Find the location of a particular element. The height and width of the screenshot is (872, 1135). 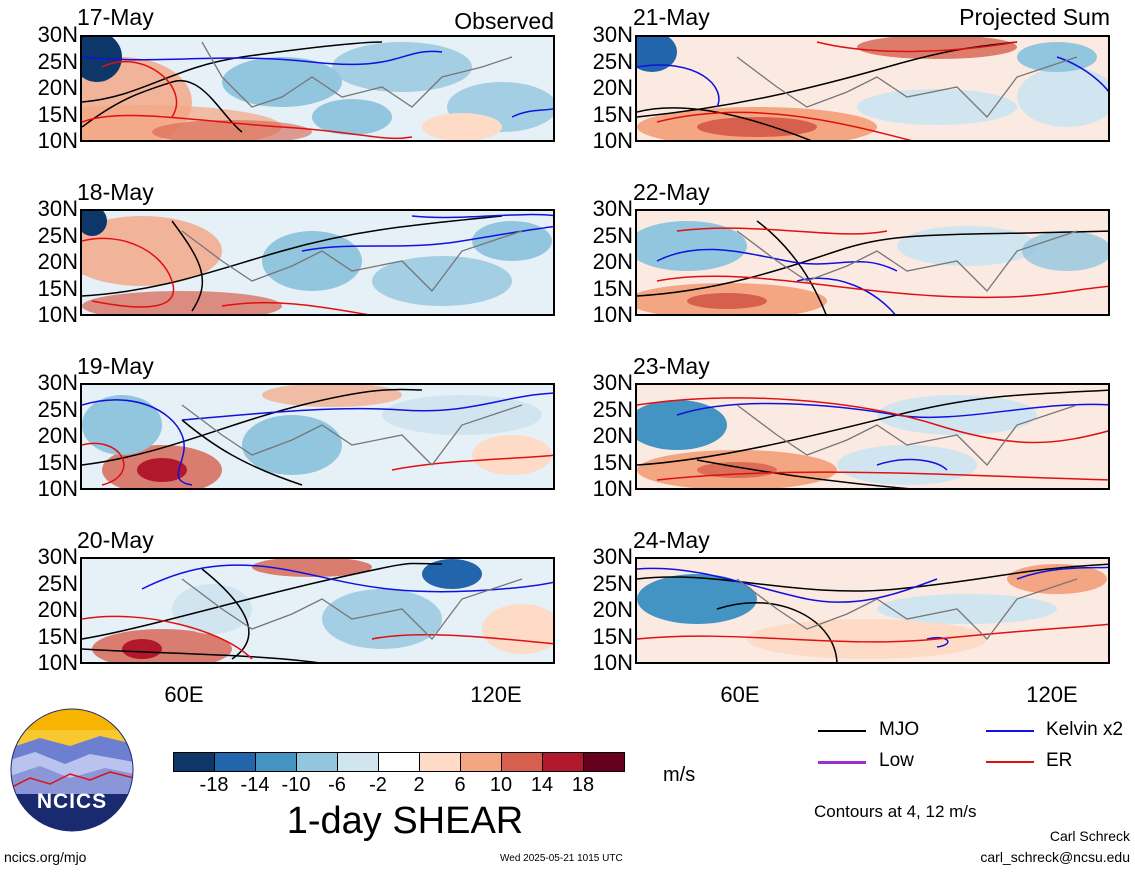

lon-label-120e-right: 120E is located at coordinates (1052, 694).